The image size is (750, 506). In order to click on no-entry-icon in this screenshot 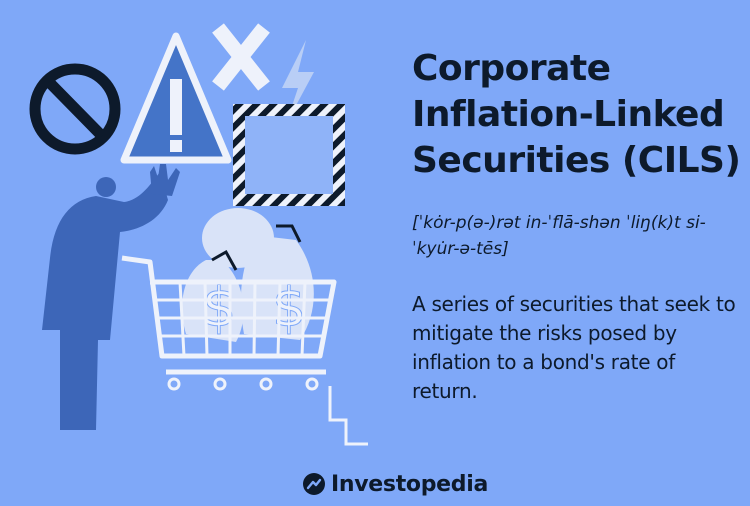, I will do `click(75, 109)`.